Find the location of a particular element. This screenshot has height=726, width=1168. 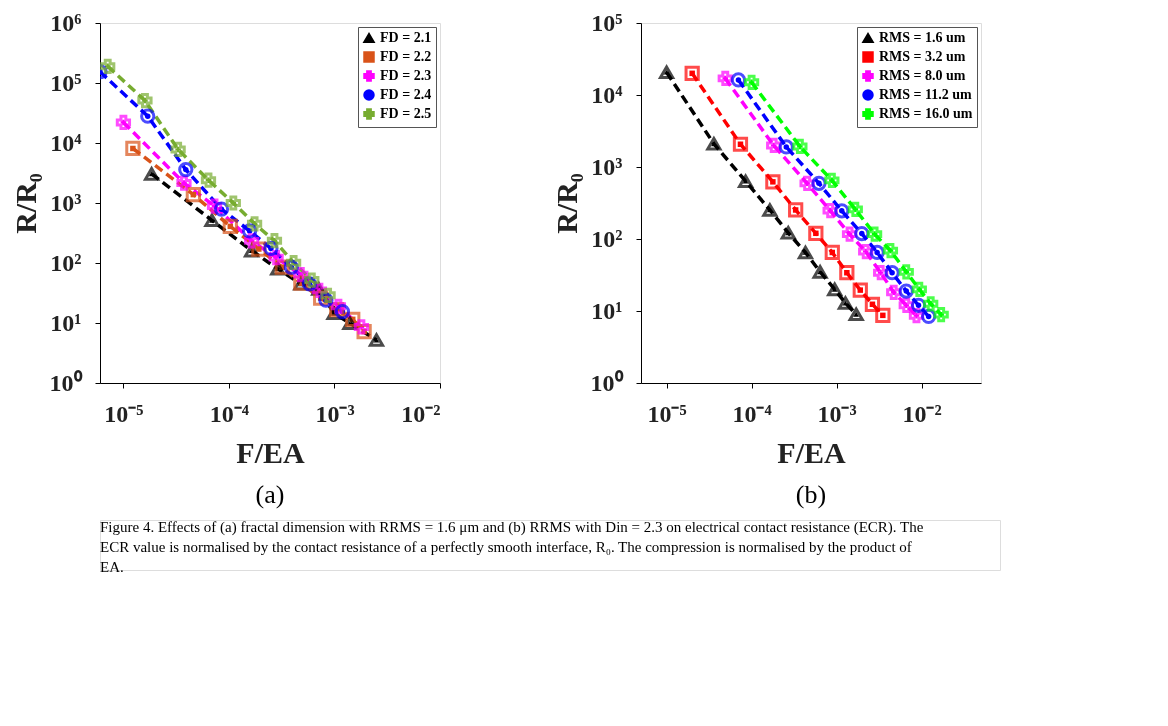

text: (b) is located at coordinates (811, 494).